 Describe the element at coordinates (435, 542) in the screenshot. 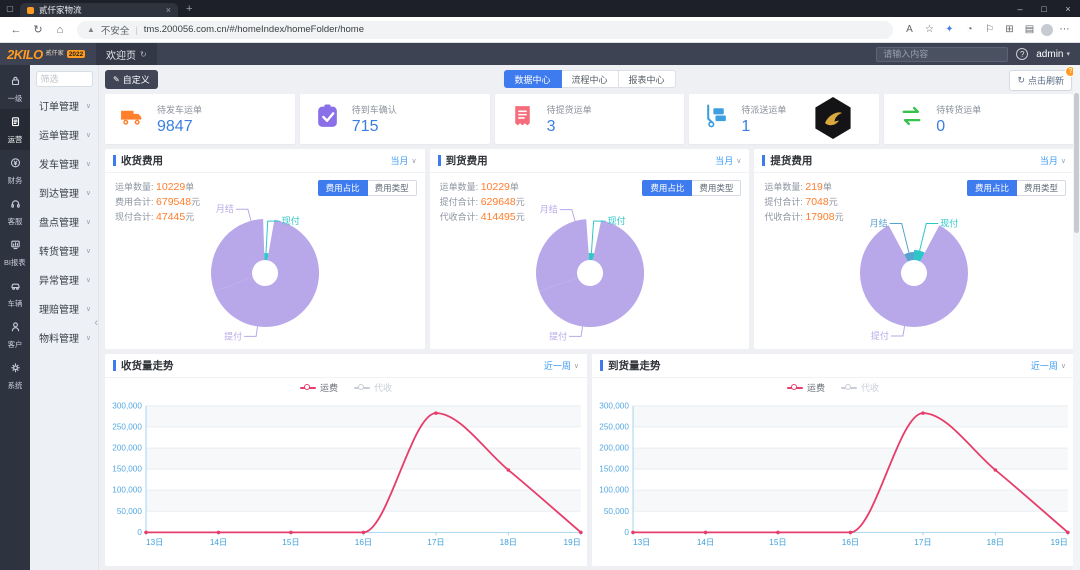

I see `x-tick-label: 17日` at that location.